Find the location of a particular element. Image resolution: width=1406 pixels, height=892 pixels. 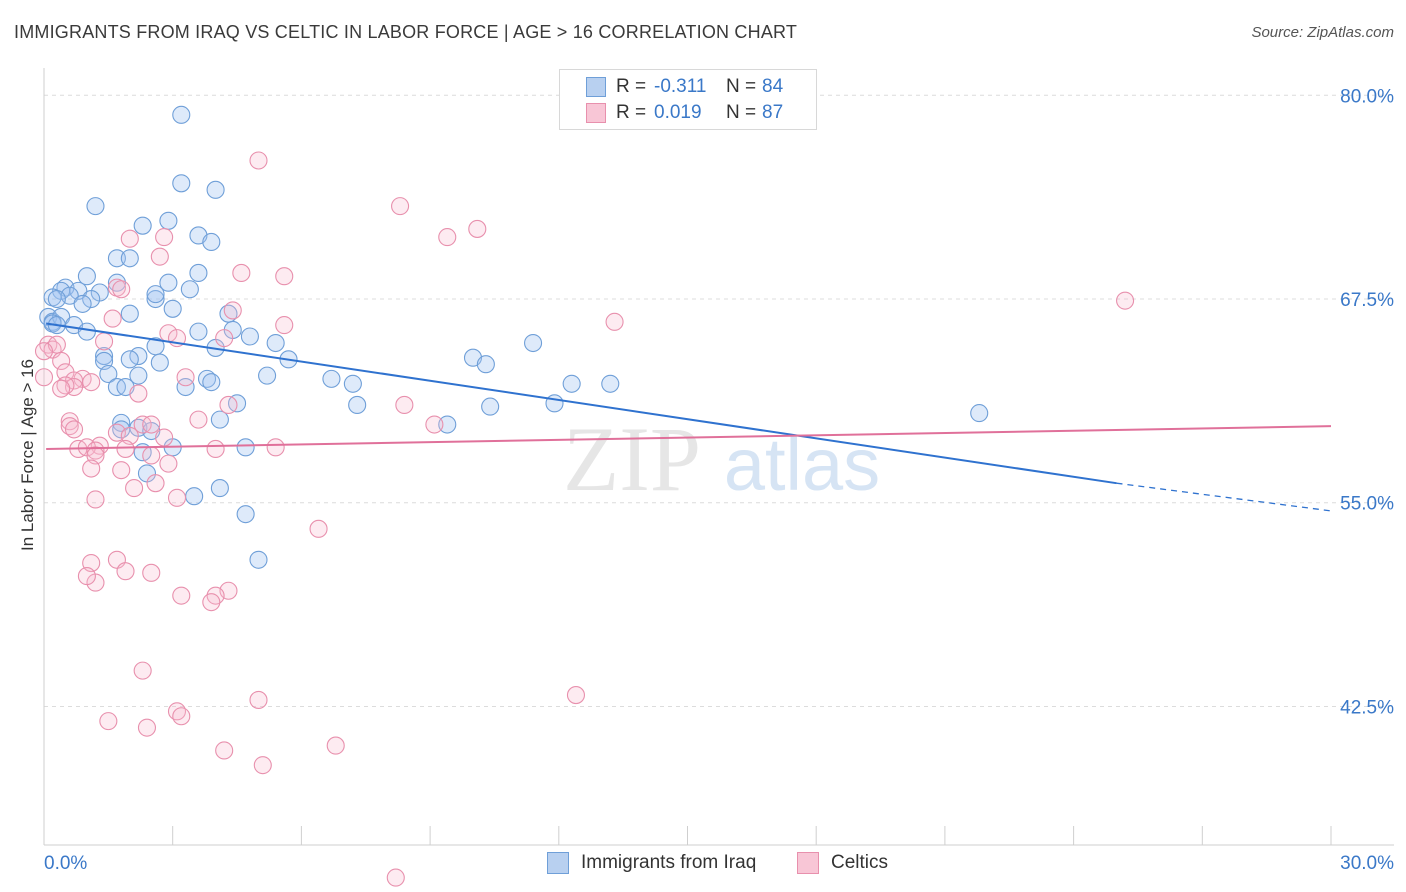

x-tick-label: 30.0% is located at coordinates (1367, 863).